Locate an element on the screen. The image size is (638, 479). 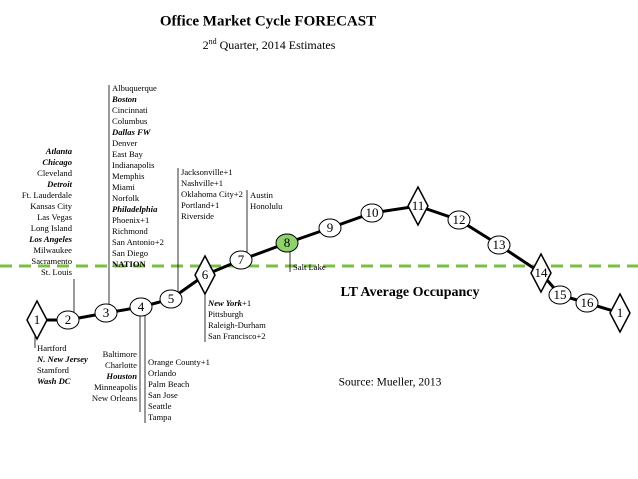
city-name: San Francisco+2 is located at coordinates (237, 336).